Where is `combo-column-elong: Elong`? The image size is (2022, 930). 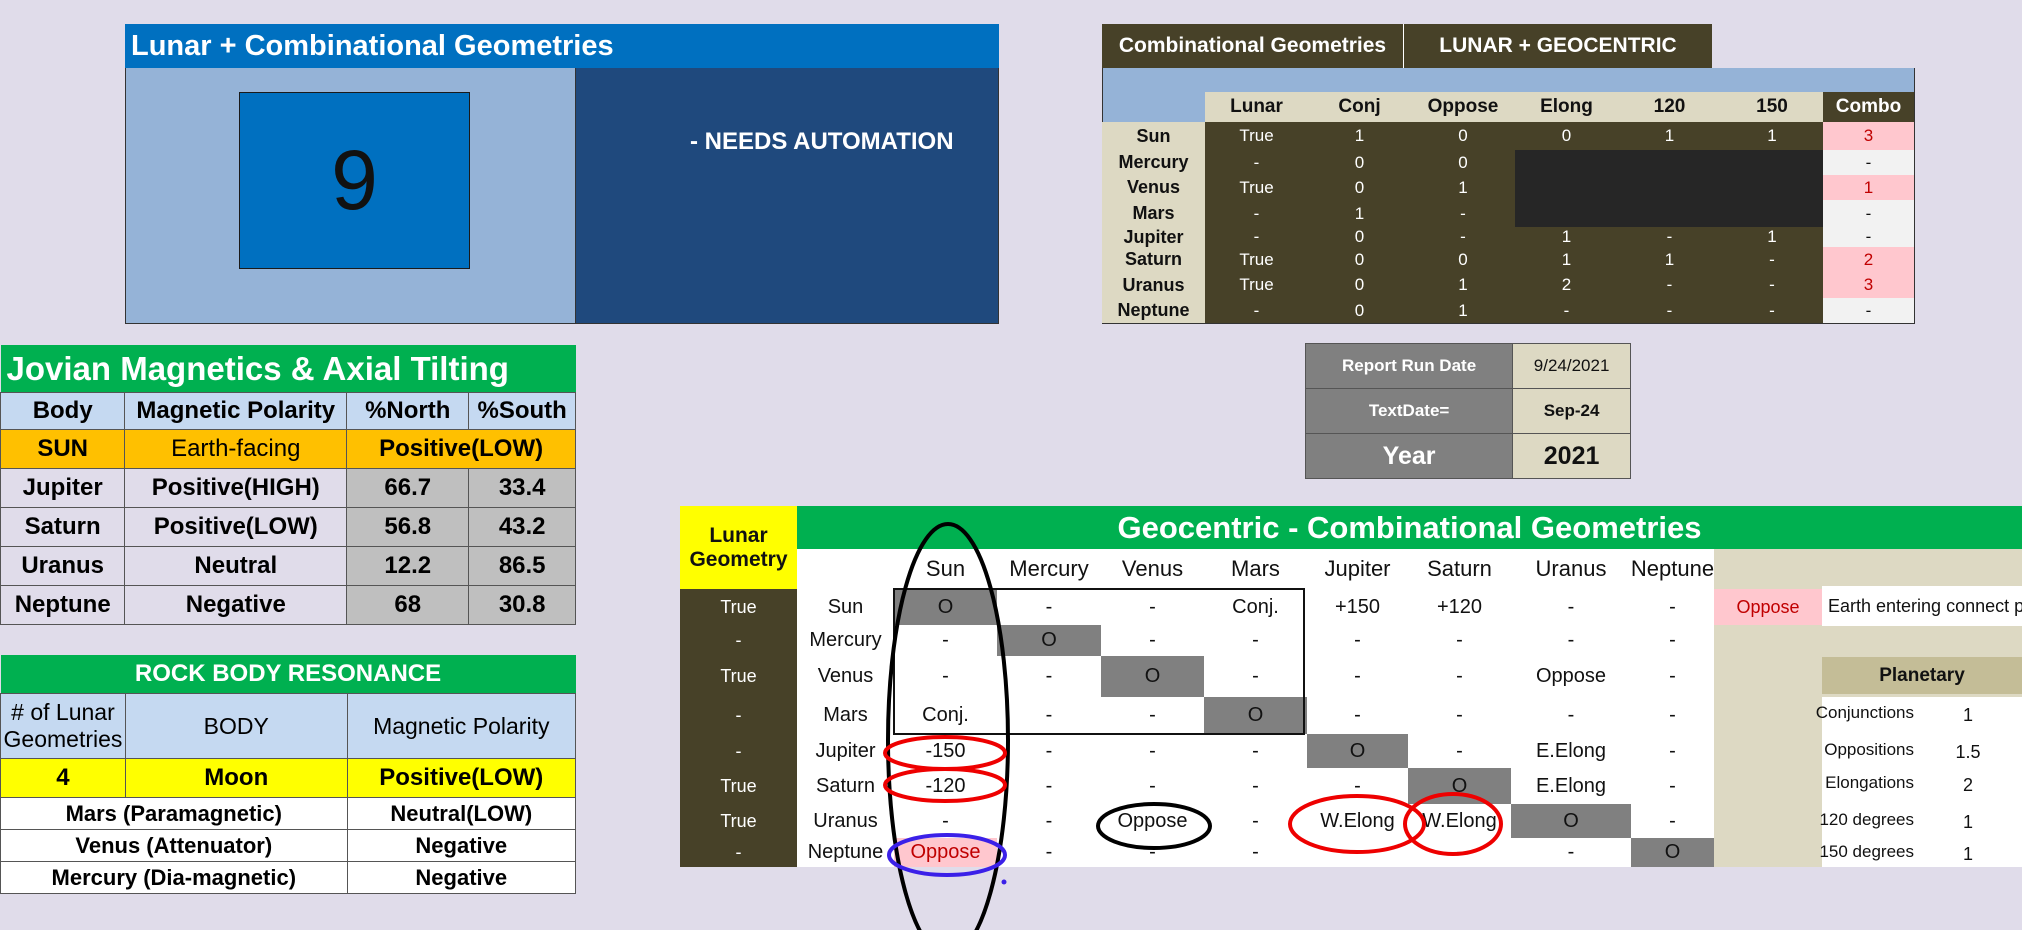
combo-column-elong: Elong is located at coordinates (1566, 106).